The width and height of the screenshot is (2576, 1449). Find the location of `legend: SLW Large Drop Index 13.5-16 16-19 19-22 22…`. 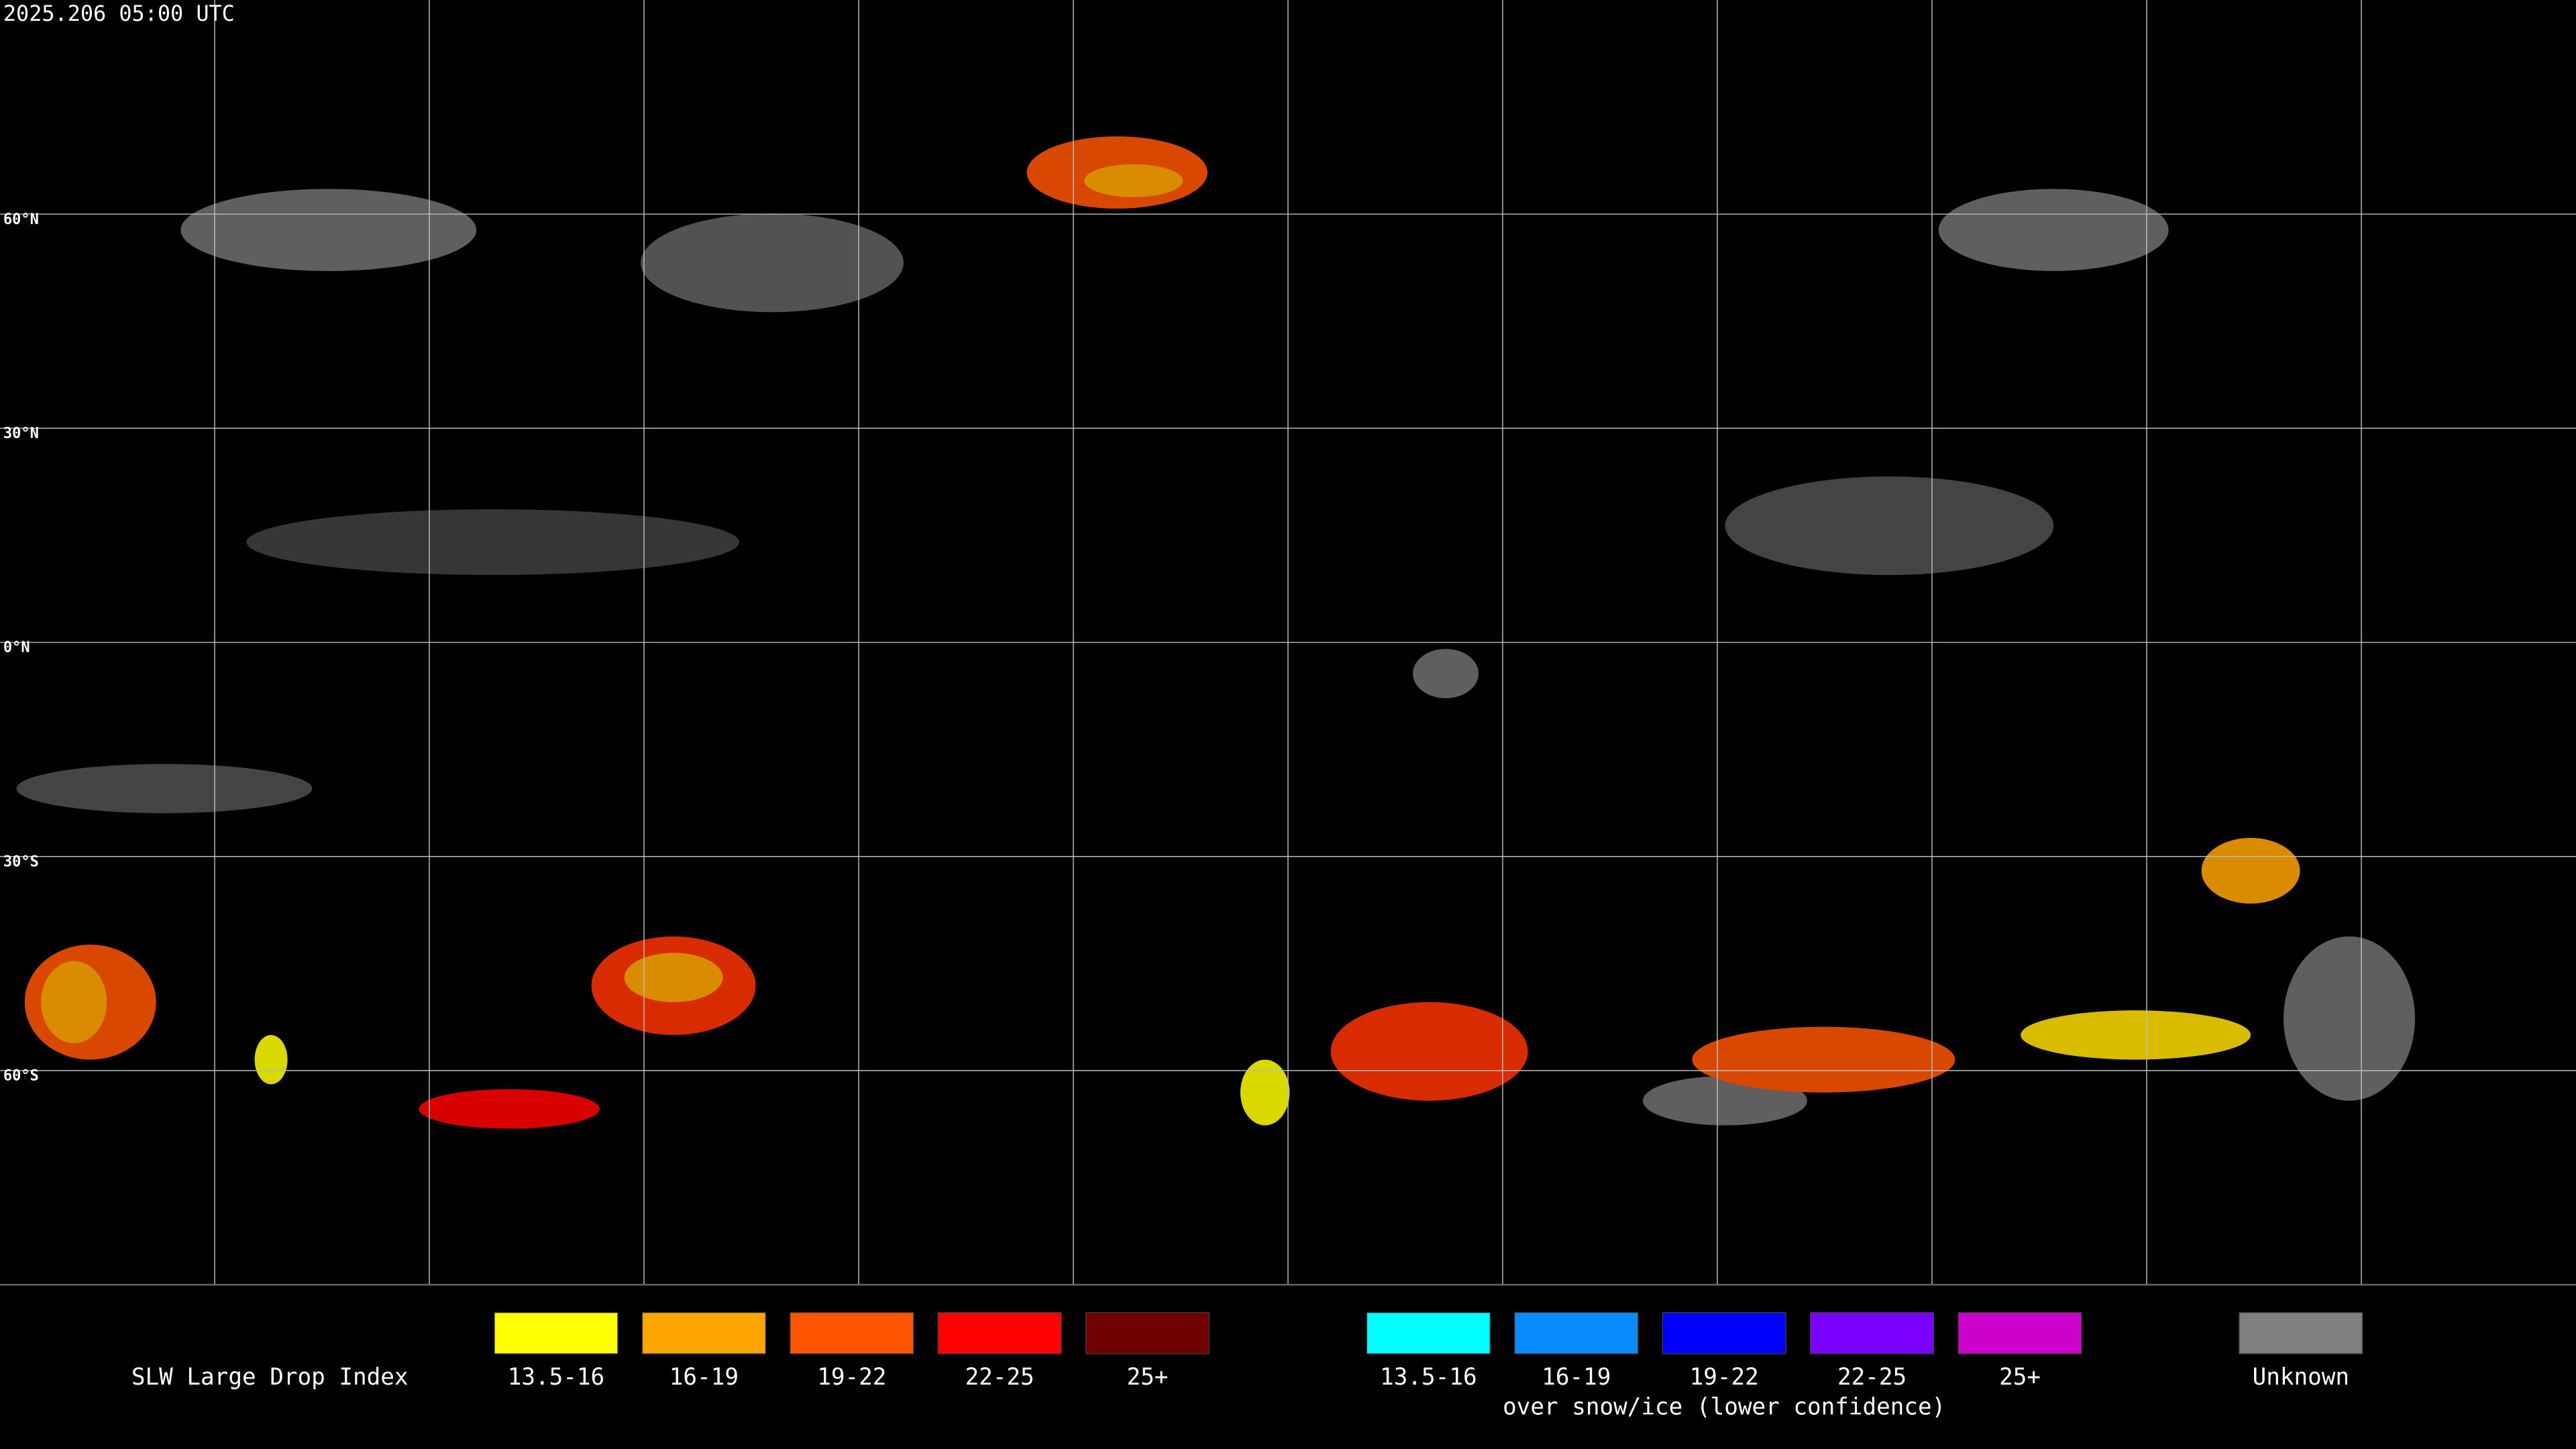

legend: SLW Large Drop Index 13.5-16 16-19 19-22 22… is located at coordinates (1247, 1366).